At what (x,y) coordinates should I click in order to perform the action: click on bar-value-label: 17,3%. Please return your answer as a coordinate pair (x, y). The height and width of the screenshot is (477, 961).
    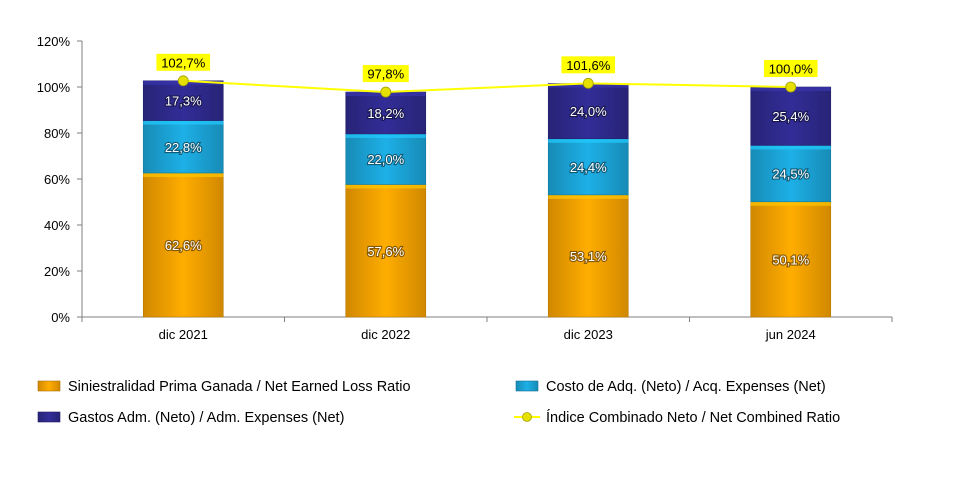
    Looking at the image, I should click on (183, 101).